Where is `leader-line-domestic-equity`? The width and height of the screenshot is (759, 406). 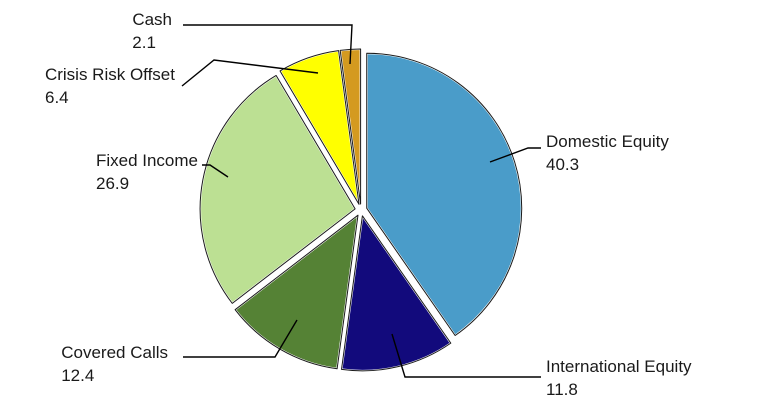 leader-line-domestic-equity is located at coordinates (515, 155).